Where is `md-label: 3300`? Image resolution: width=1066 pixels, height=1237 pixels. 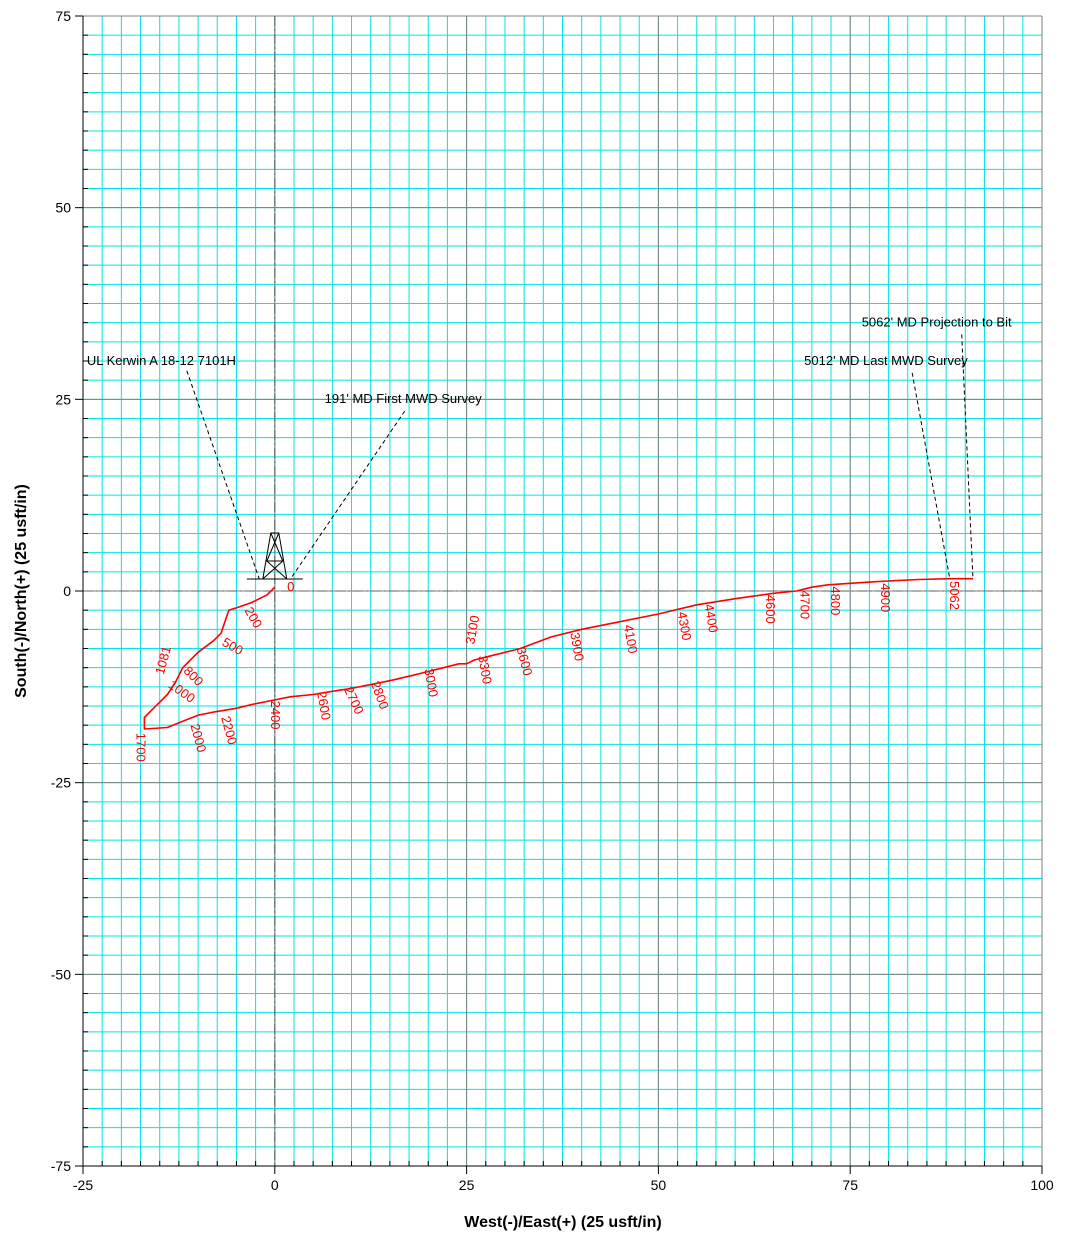
md-label: 3300 is located at coordinates (485, 669).